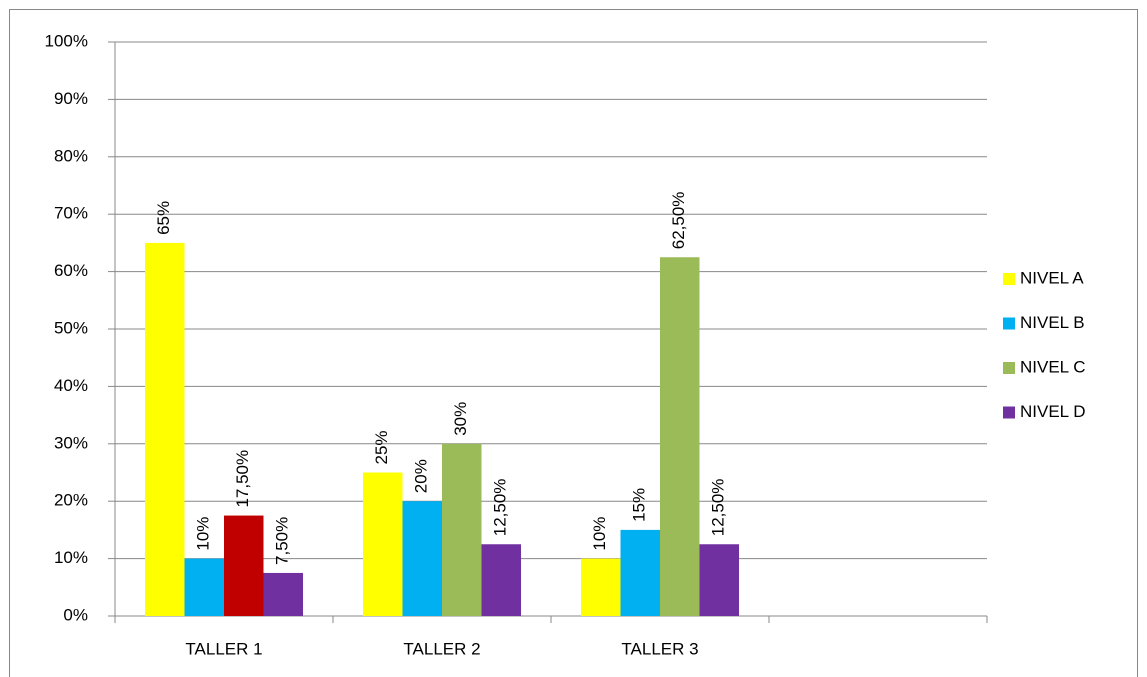 The height and width of the screenshot is (677, 1147). What do you see at coordinates (678, 221) in the screenshot?
I see `data-label: 62,50%` at bounding box center [678, 221].